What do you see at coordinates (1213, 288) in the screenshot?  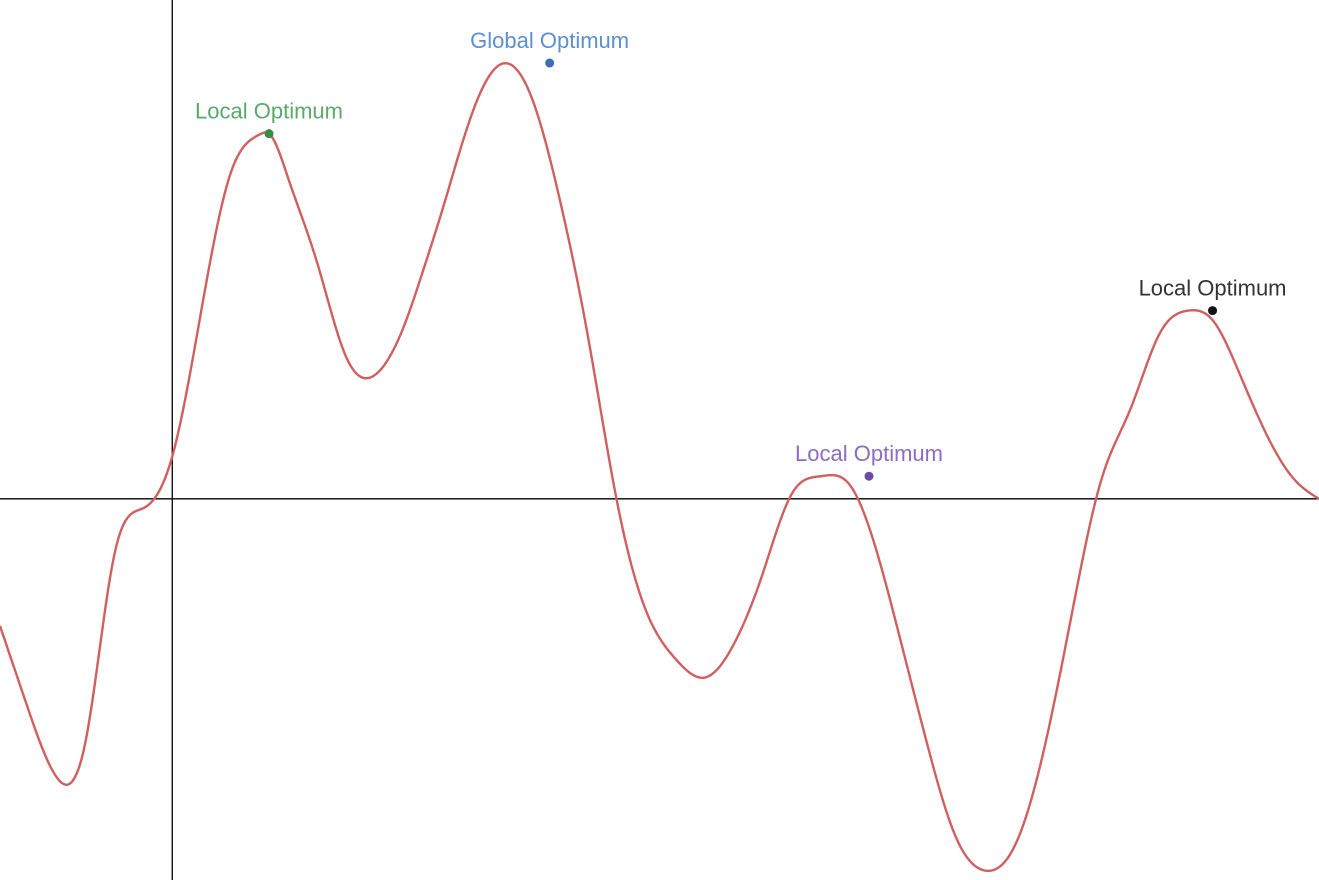 I see `optimum-label-3: Local Optimum` at bounding box center [1213, 288].